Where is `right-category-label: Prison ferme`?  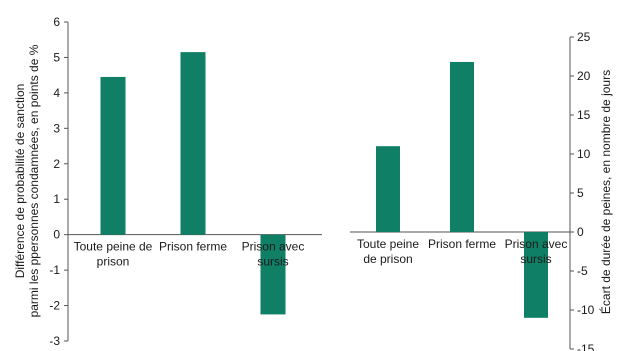
right-category-label: Prison ferme is located at coordinates (462, 244).